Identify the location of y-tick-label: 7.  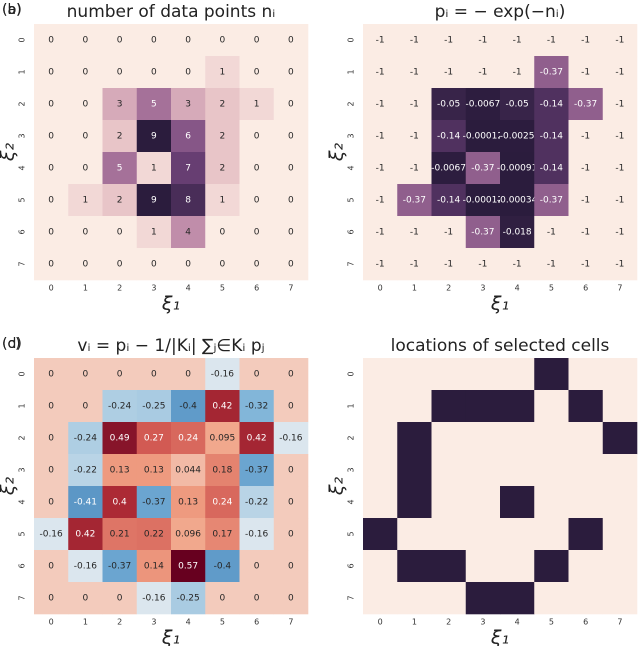
(351, 263).